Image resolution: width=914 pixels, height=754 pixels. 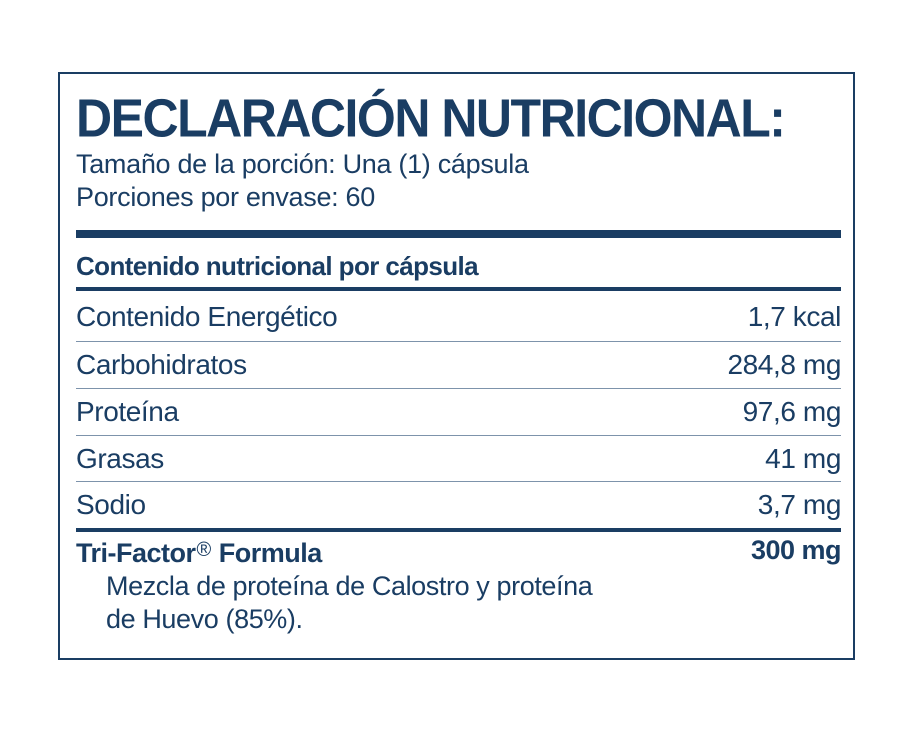 What do you see at coordinates (784, 364) in the screenshot?
I see `nutrient-value: 284,8 mg` at bounding box center [784, 364].